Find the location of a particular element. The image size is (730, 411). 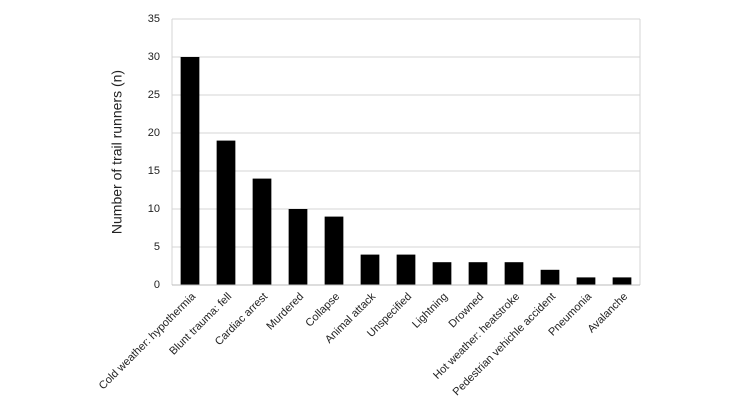

y-tick-label: 20 is located at coordinates (154, 133).